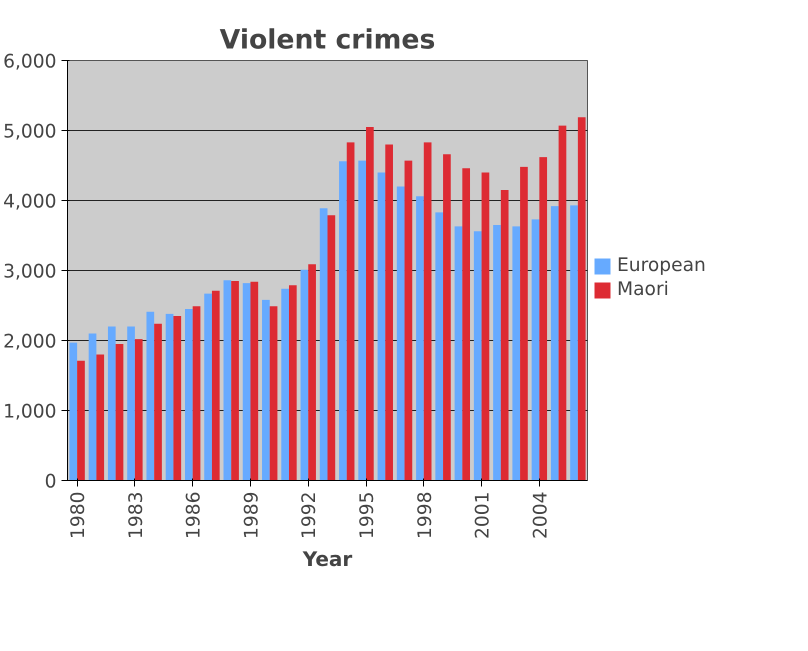  I want to click on x-tick-label: 1992, so click(309, 515).